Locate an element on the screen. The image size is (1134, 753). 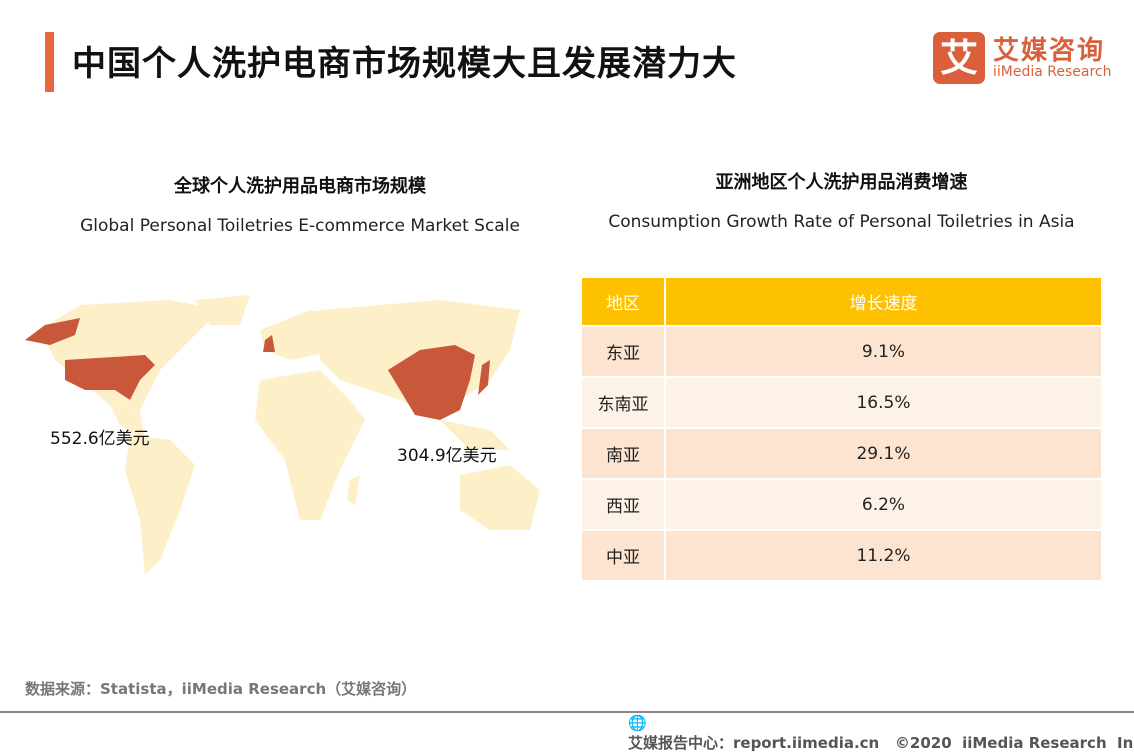
table-row: 东亚 9.1% is located at coordinates (841, 351).